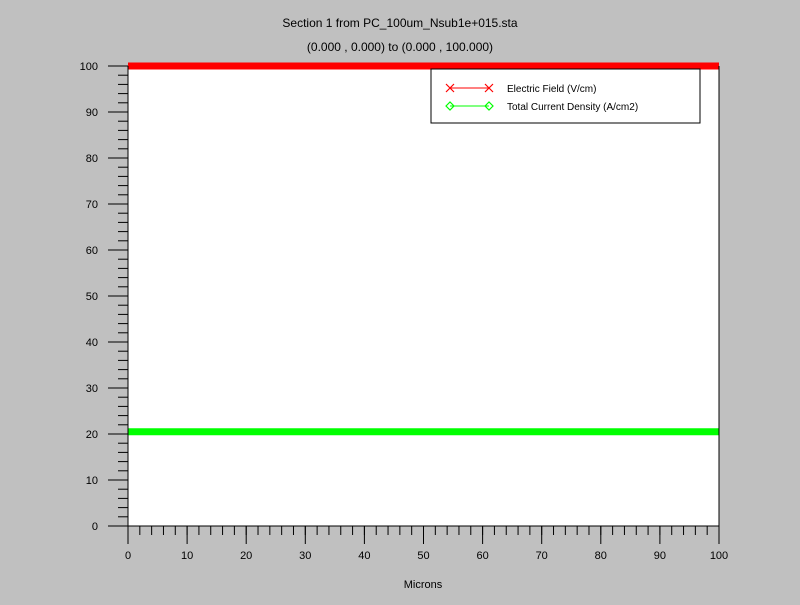 This screenshot has height=605, width=800. Describe the element at coordinates (92, 435) in the screenshot. I see `y-tick-label: 20` at that location.